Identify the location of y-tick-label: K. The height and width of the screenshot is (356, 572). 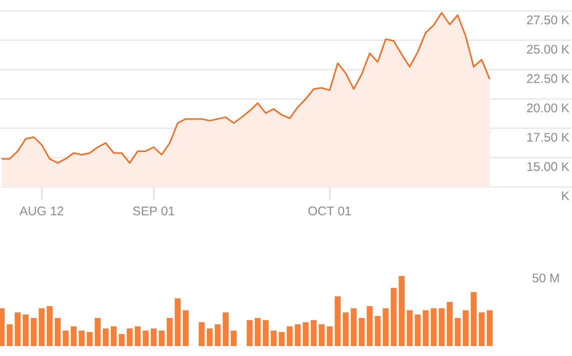
(566, 196).